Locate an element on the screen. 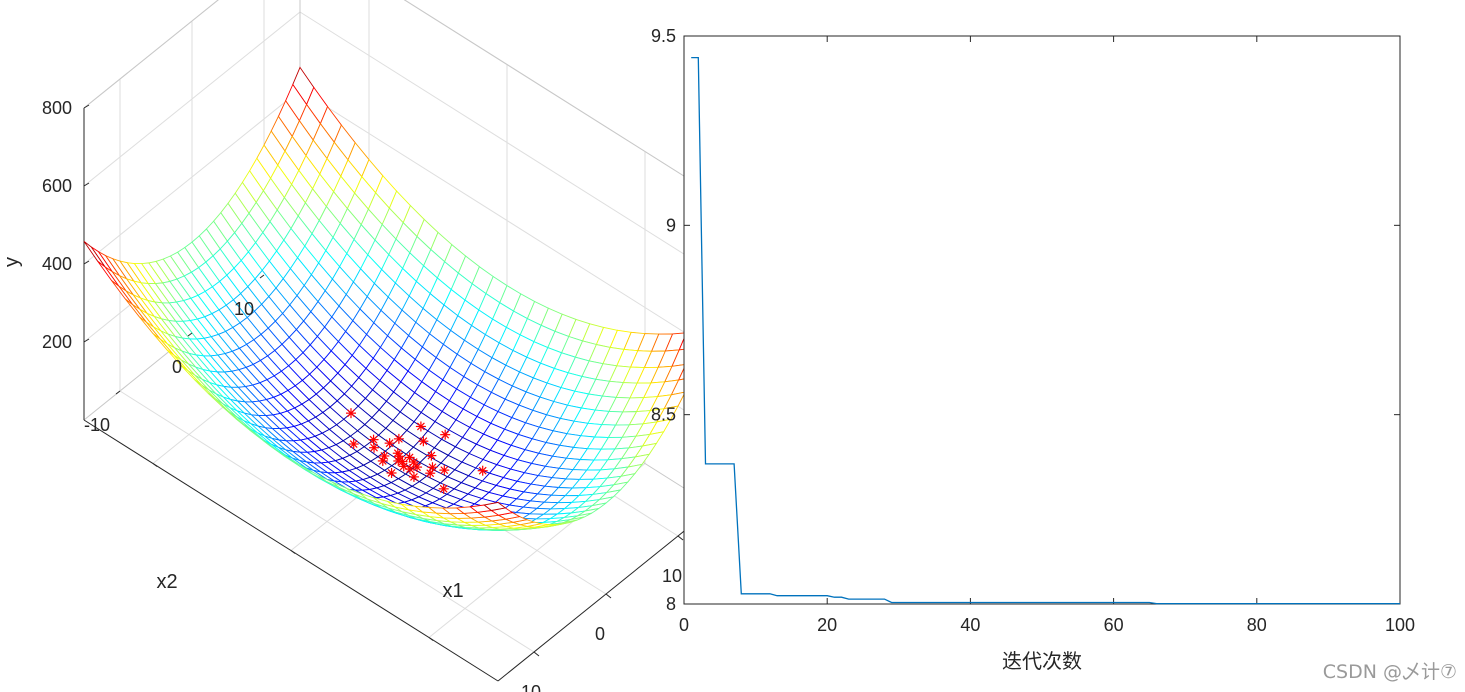 This screenshot has height=692, width=1465. z-tick-label: 200 is located at coordinates (57, 342).